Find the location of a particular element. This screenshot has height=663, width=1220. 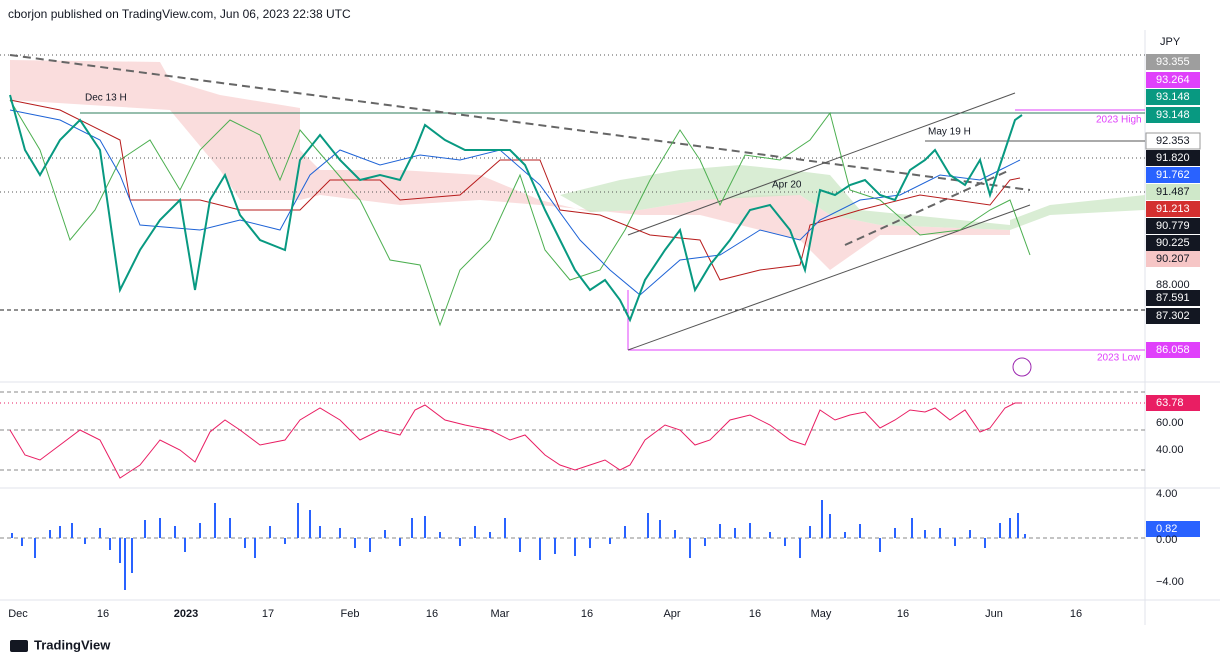

axis-label: 87.591 is located at coordinates (1173, 298).